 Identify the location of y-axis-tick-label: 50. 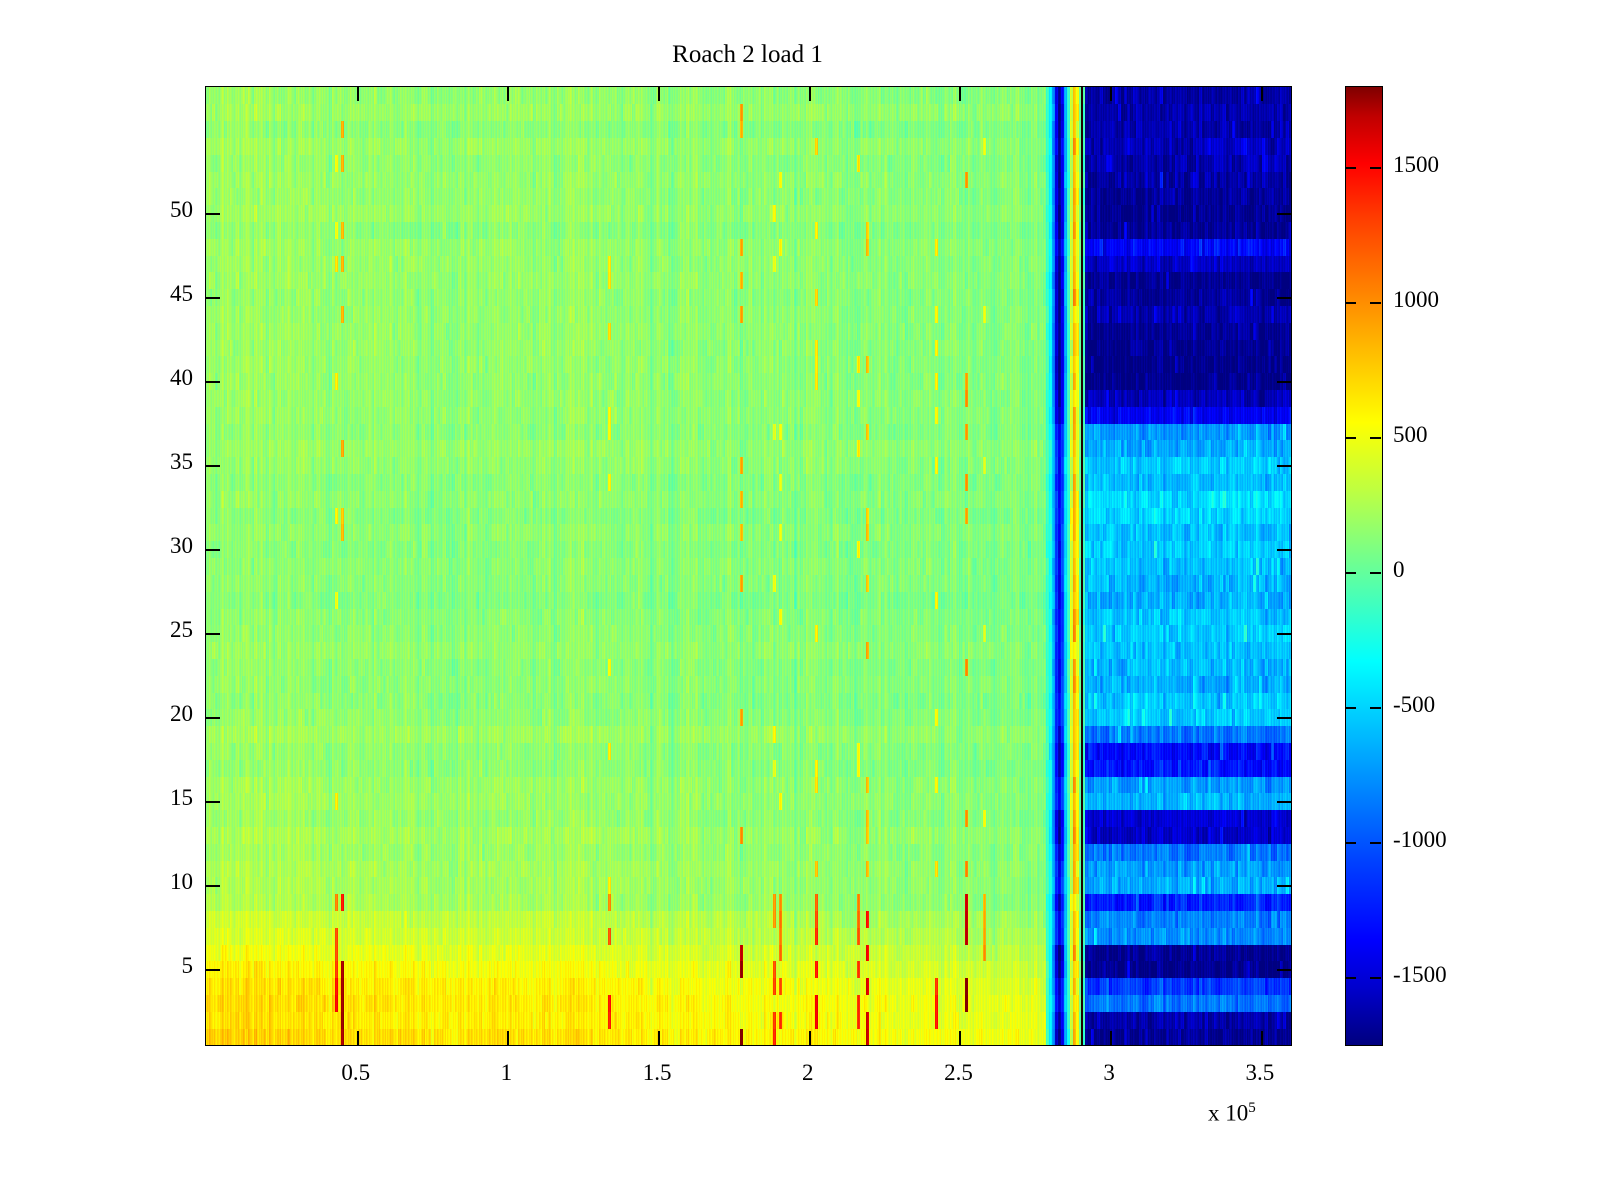
(181, 210).